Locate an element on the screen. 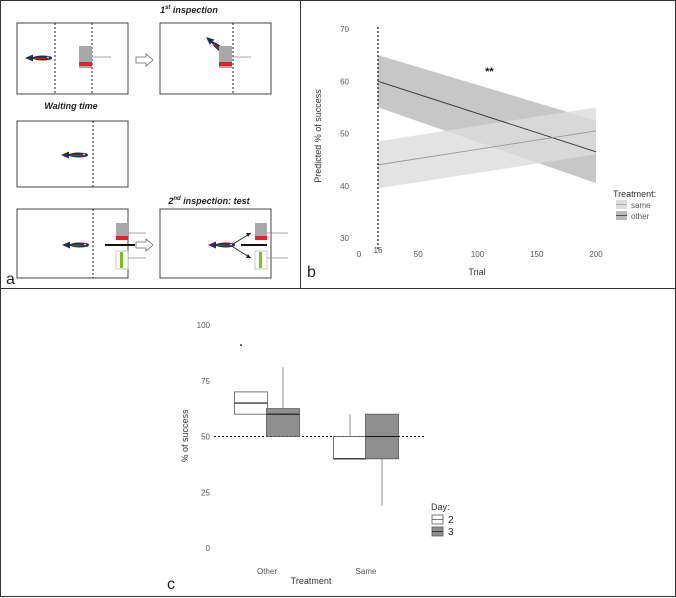 The height and width of the screenshot is (598, 676). box-day3-other is located at coordinates (283, 422).